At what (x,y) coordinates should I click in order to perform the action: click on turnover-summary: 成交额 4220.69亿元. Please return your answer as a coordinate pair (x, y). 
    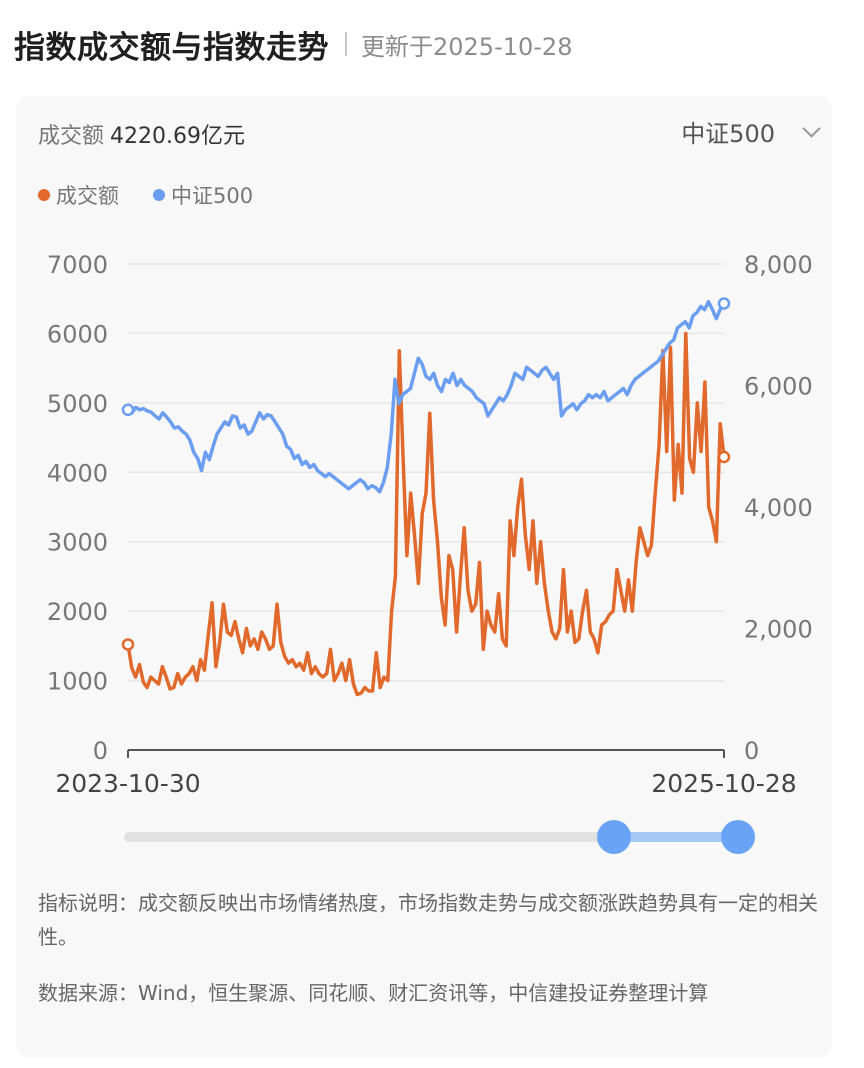
    Looking at the image, I should click on (141, 134).